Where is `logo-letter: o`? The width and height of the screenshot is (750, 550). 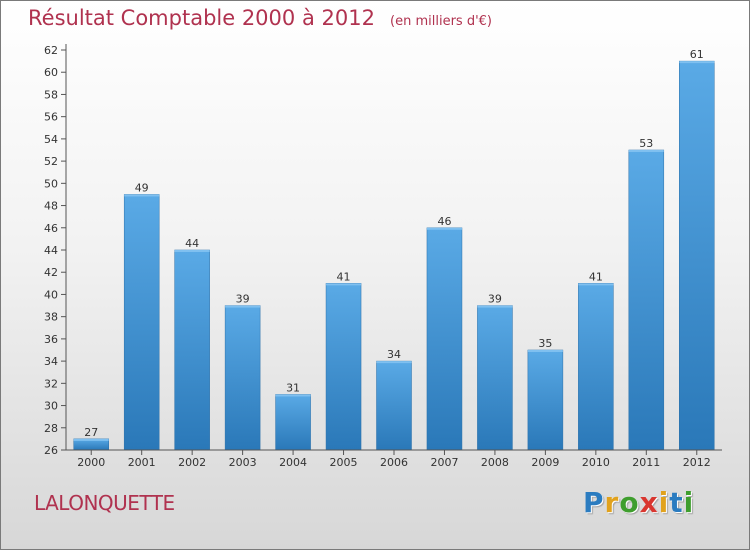 logo-letter: o is located at coordinates (629, 502).